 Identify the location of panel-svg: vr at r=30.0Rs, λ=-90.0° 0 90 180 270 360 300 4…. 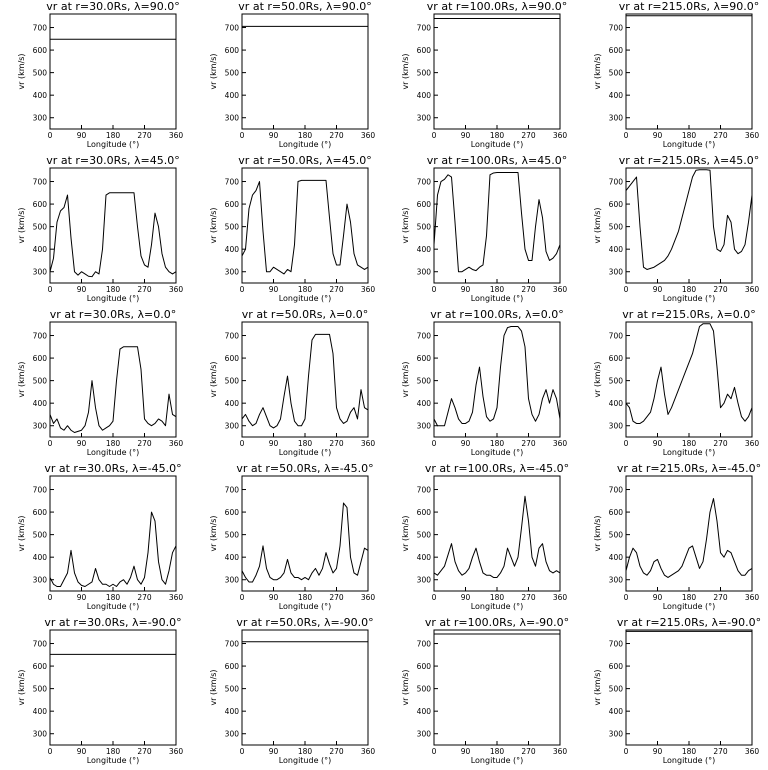
(100, 690).